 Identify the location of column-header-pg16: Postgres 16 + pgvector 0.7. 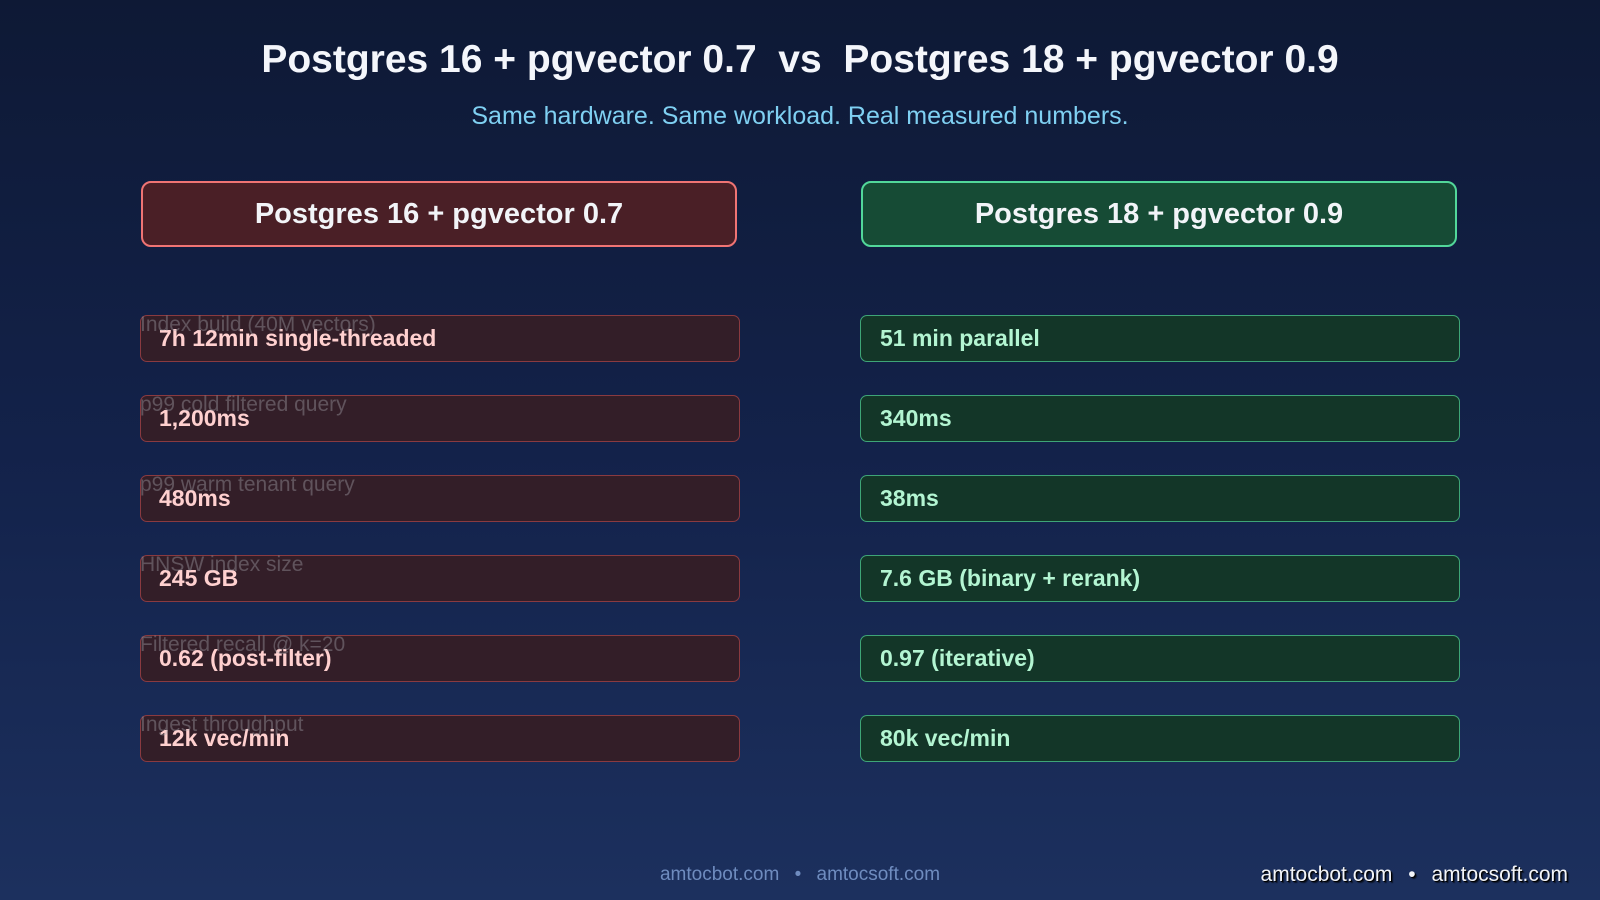
(439, 214).